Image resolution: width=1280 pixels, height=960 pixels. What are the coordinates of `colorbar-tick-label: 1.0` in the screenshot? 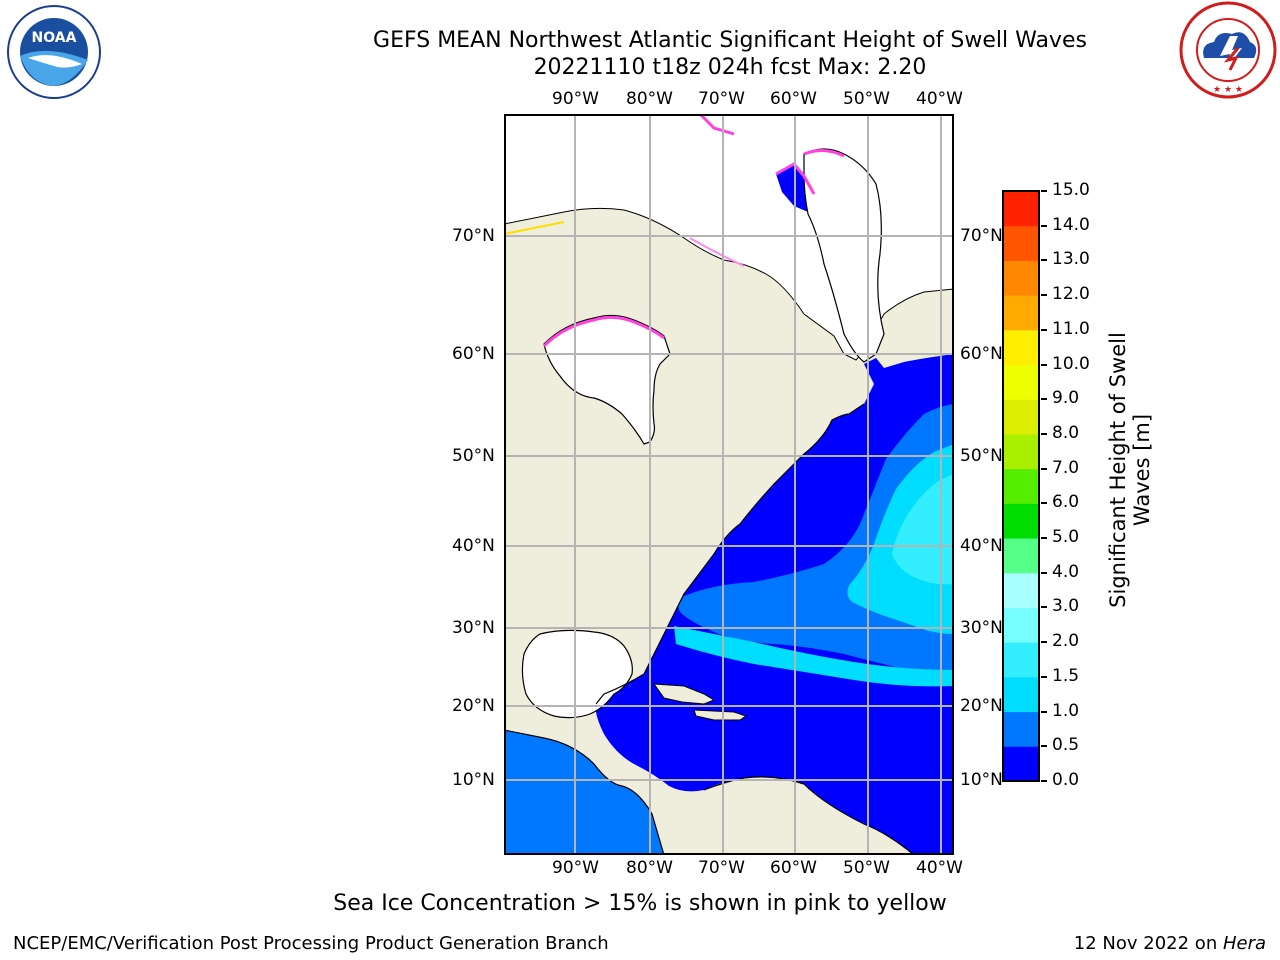 It's located at (1066, 710).